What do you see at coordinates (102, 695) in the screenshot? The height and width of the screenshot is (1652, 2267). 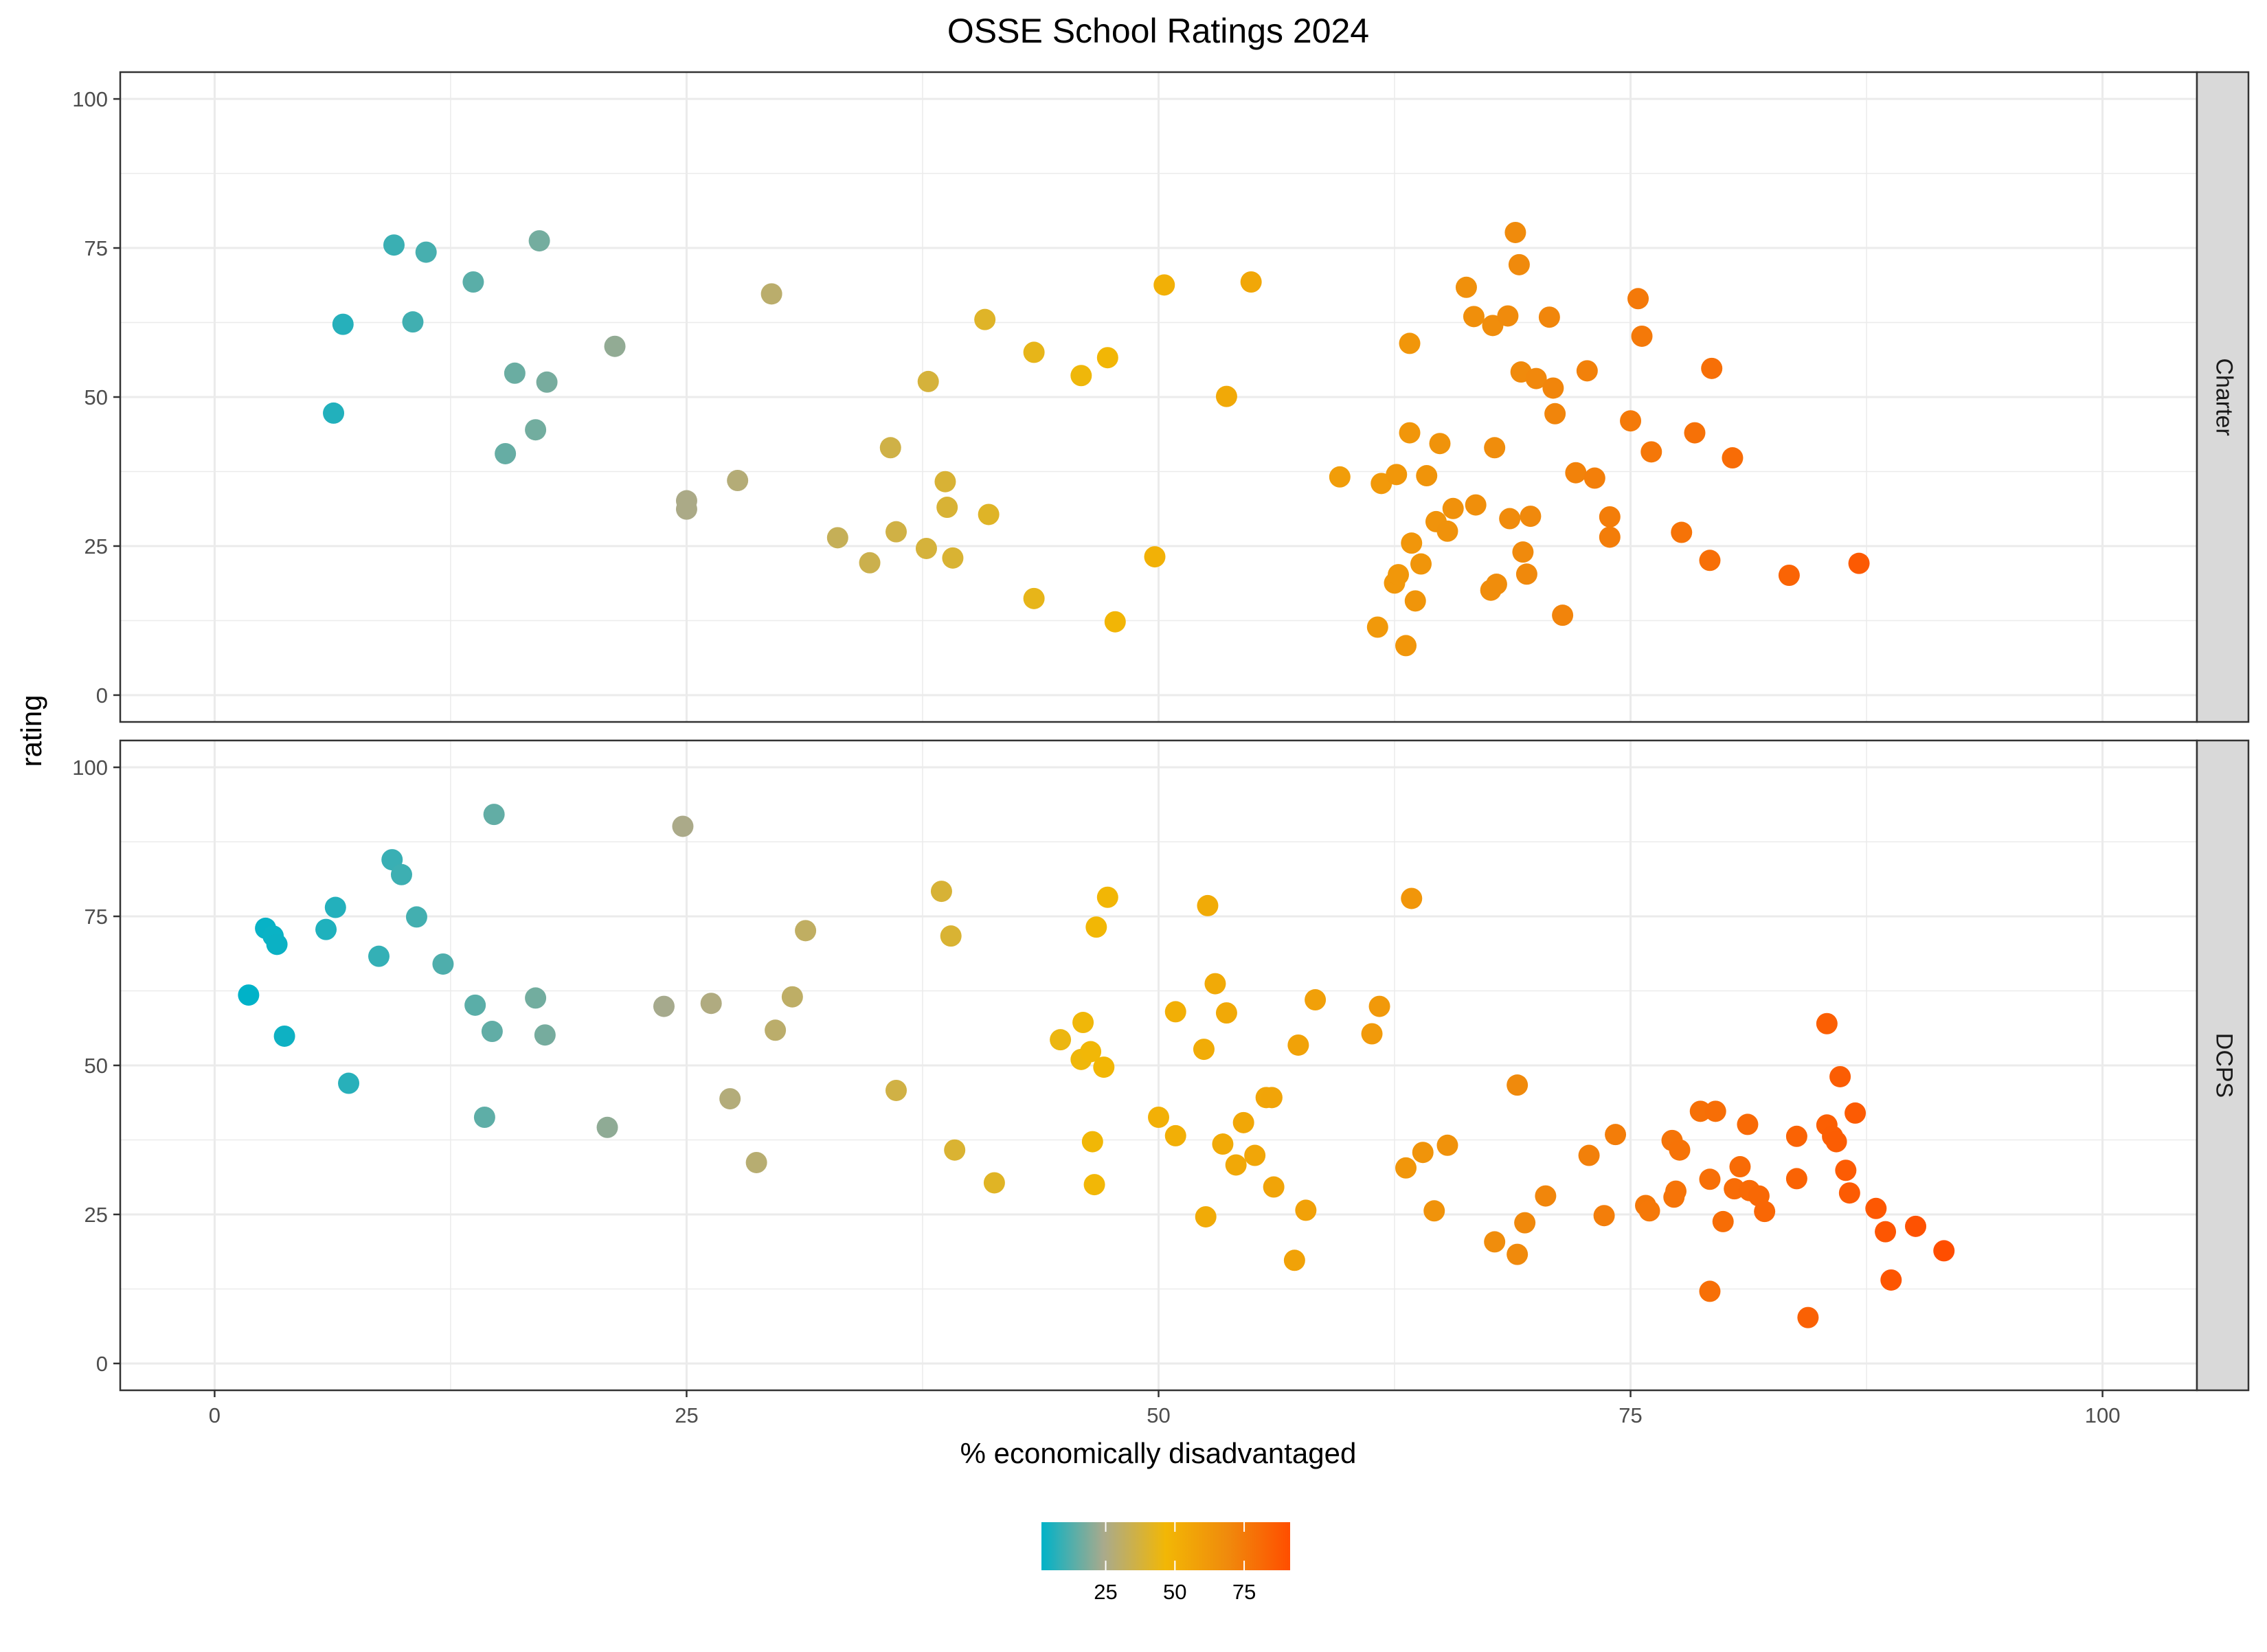 I see `y-tick-label: 0` at bounding box center [102, 695].